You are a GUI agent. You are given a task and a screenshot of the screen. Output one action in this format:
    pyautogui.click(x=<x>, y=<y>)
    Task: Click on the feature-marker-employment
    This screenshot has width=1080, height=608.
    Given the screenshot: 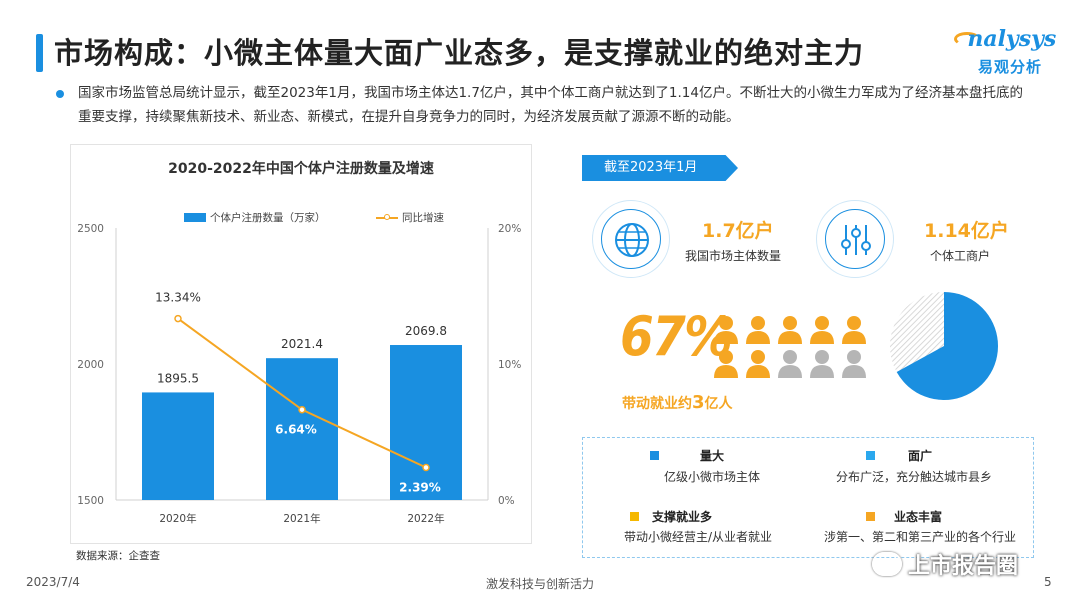 What is the action you would take?
    pyautogui.click(x=634, y=516)
    